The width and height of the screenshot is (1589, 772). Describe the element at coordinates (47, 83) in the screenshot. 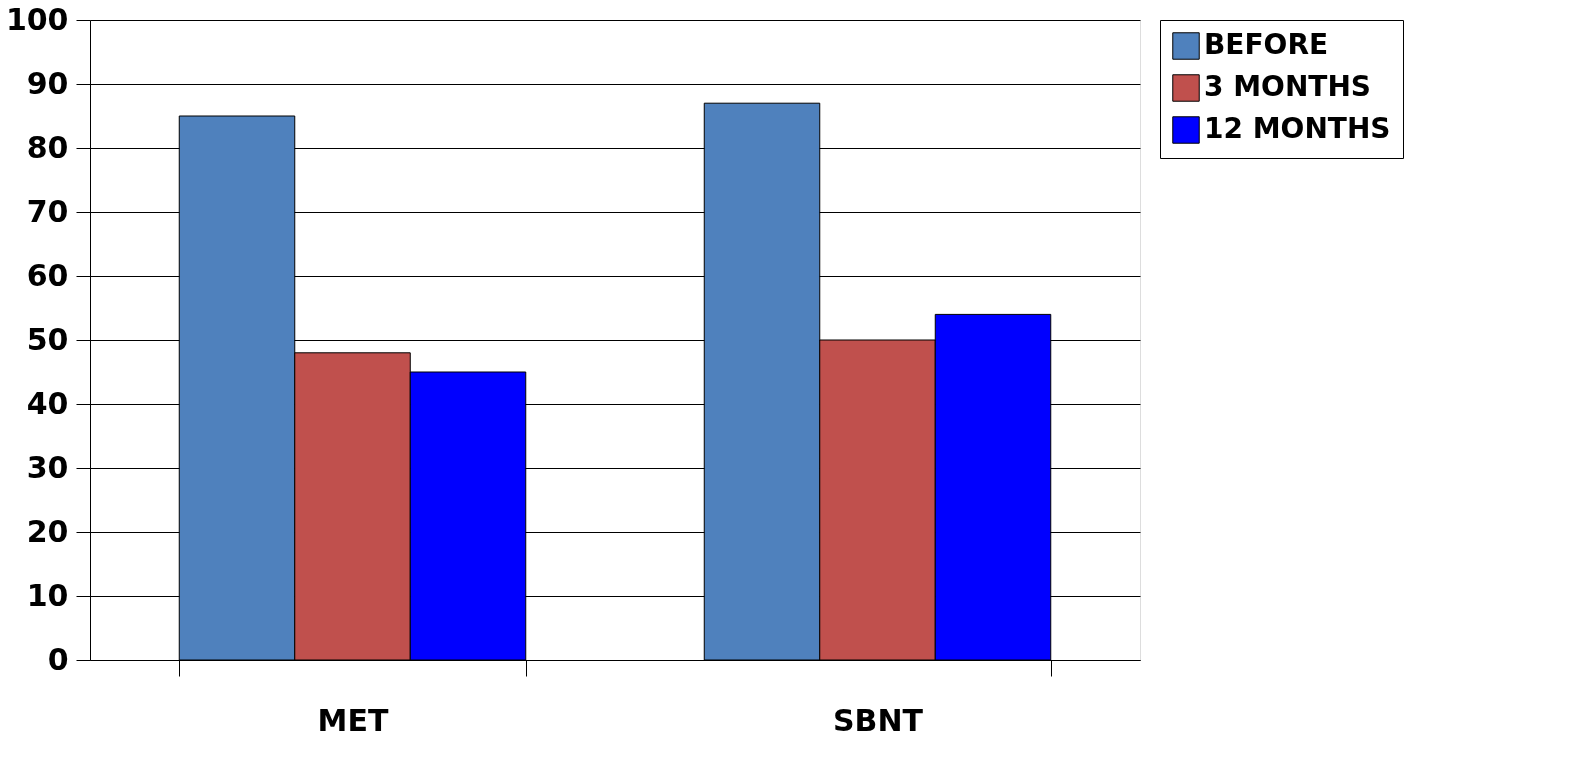

I see `y-tick-label: 90` at that location.